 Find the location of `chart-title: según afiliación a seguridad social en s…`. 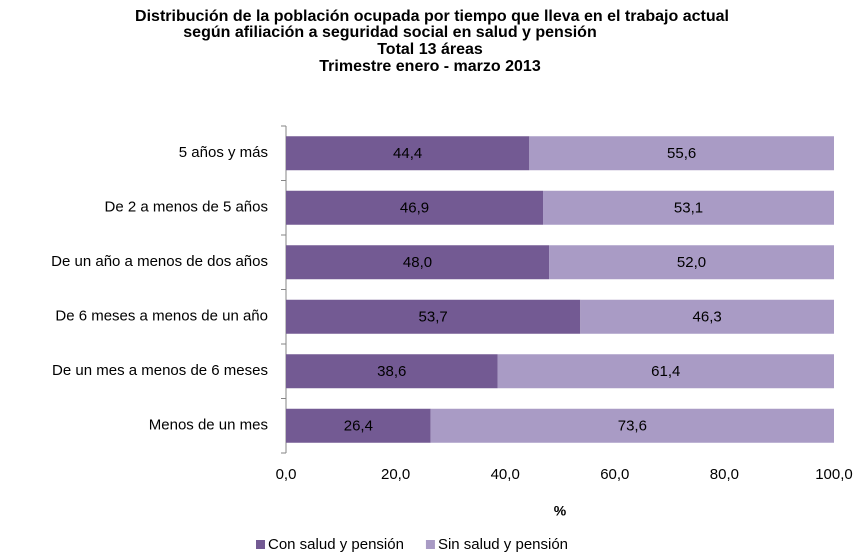

chart-title: según afiliación a seguridad social en s… is located at coordinates (389, 32).